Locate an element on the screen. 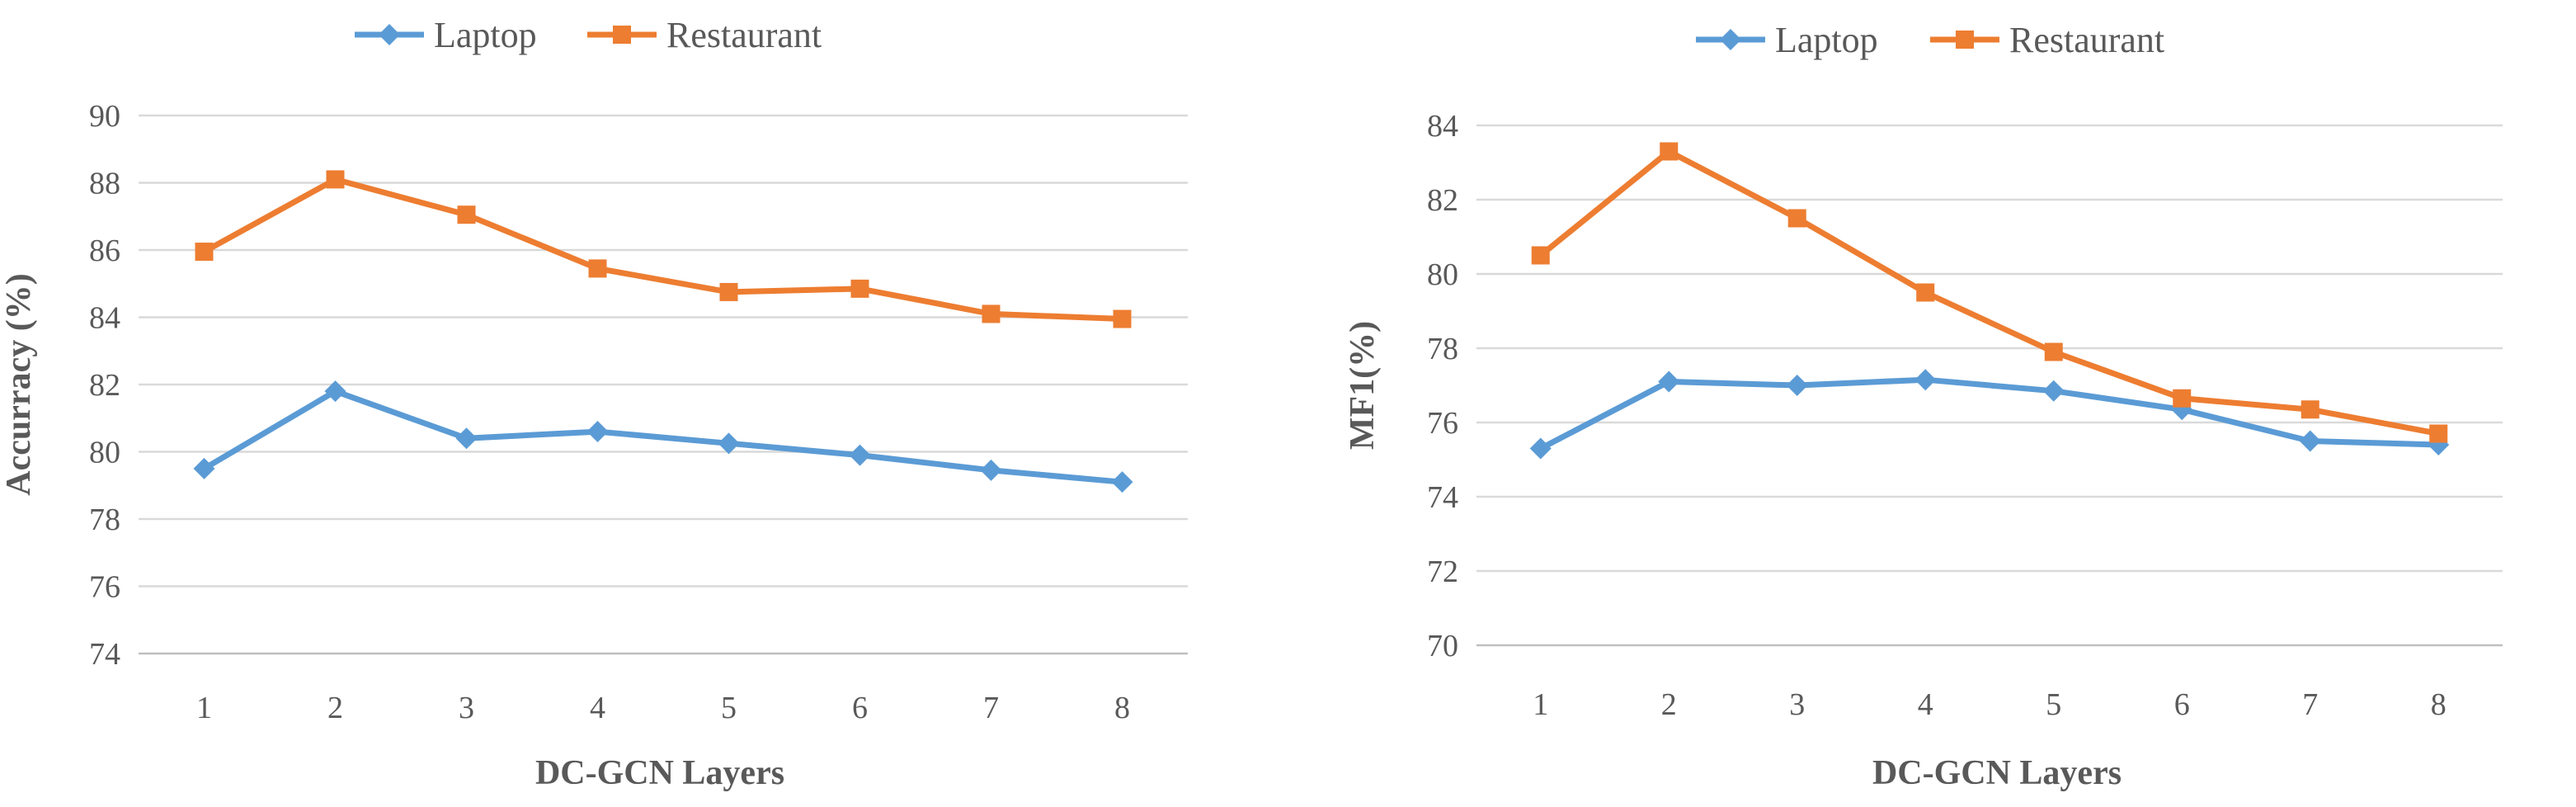 This screenshot has height=807, width=2576. y-tick-label: 70 is located at coordinates (1442, 646).